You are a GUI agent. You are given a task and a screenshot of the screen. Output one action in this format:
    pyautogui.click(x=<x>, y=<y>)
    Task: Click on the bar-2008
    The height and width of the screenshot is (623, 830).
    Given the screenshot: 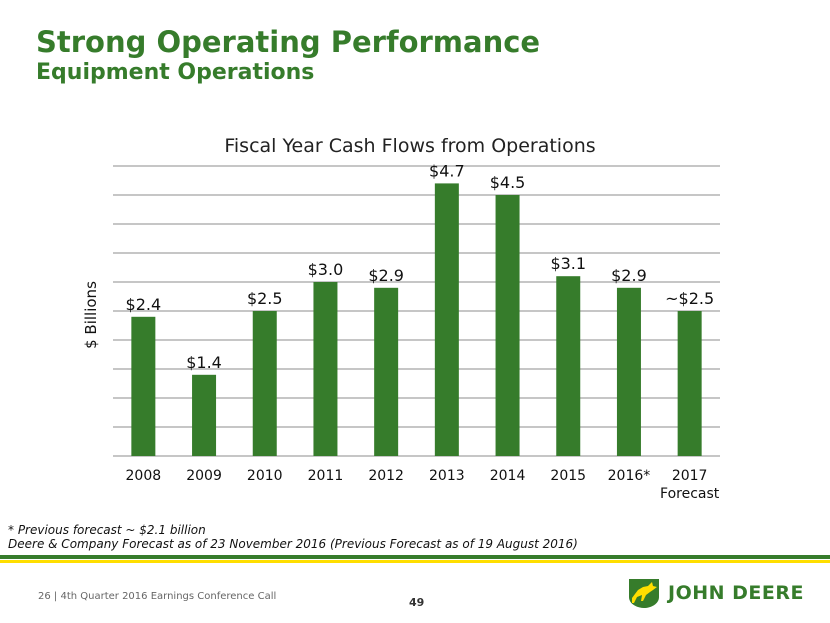 What is the action you would take?
    pyautogui.click(x=143, y=386)
    